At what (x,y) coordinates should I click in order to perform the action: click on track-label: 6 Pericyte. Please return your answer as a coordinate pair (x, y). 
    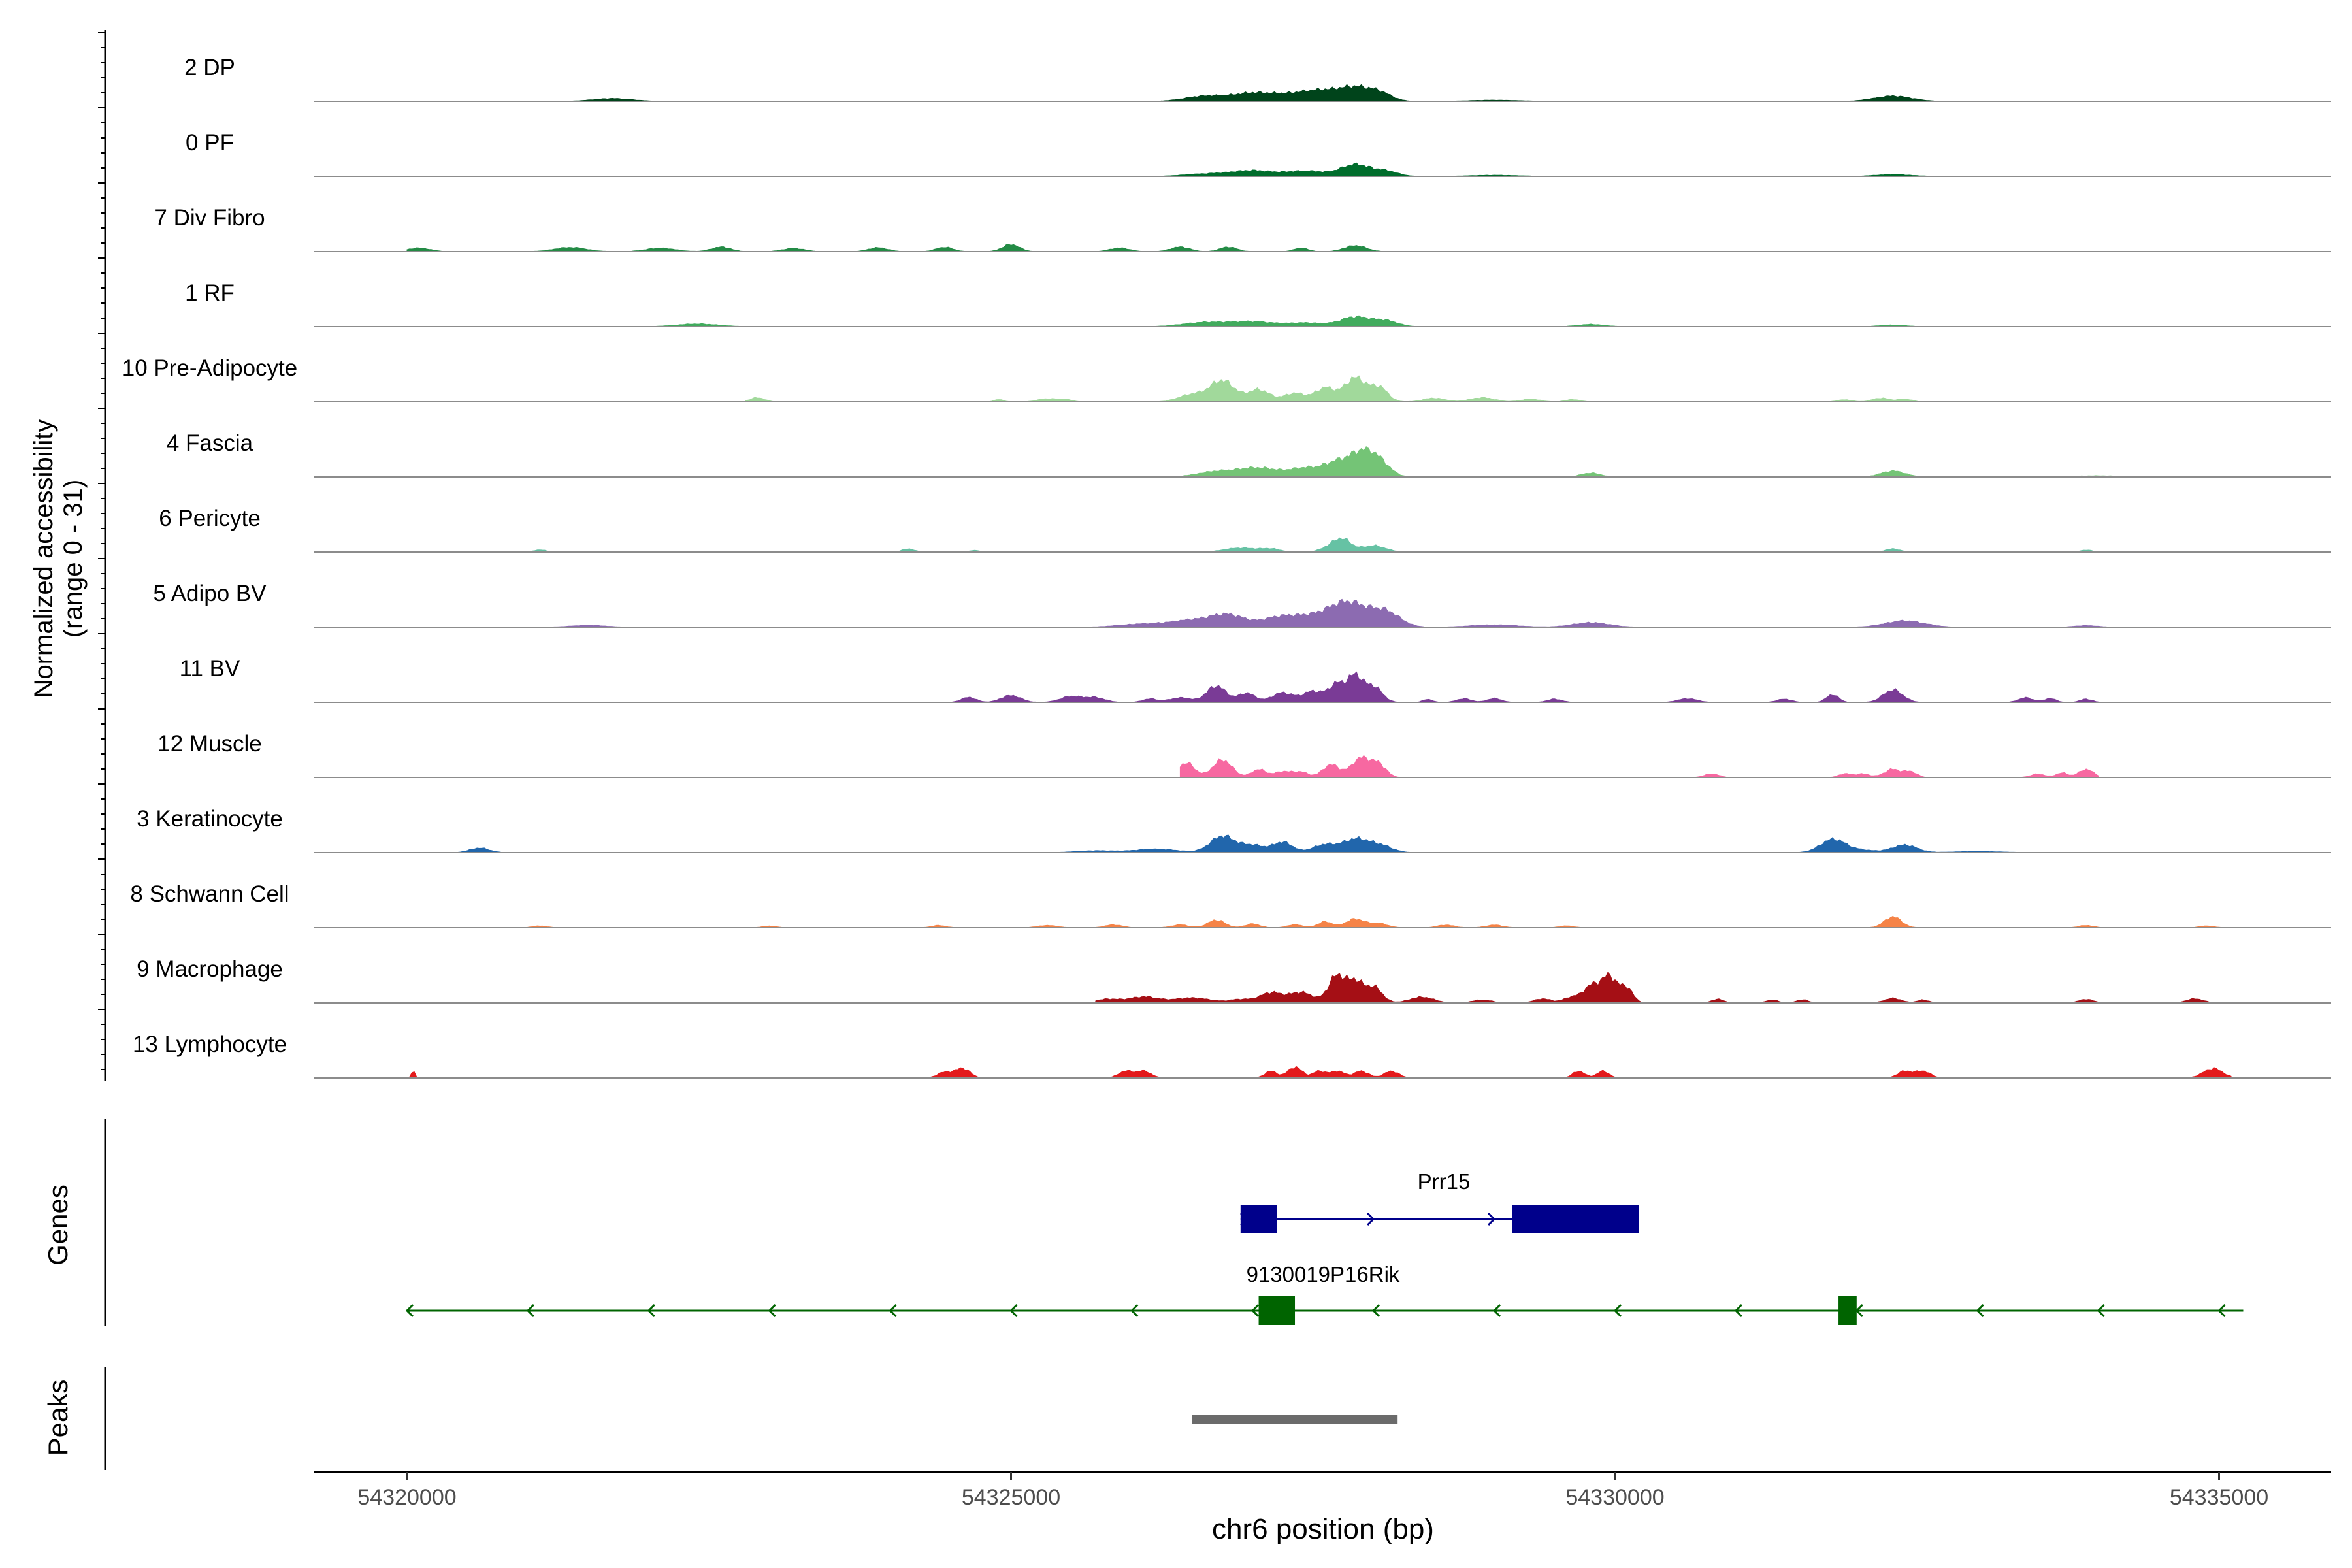
    Looking at the image, I should click on (210, 518).